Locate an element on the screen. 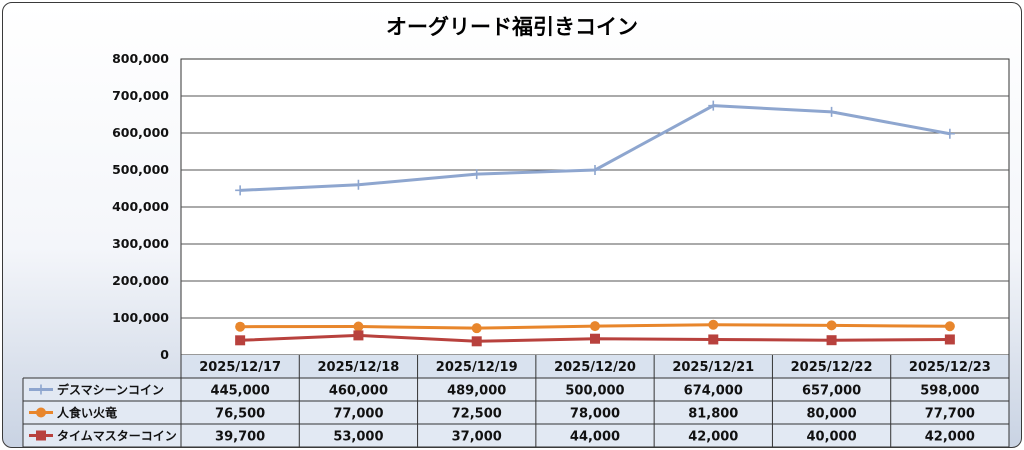 The height and width of the screenshot is (450, 1024). y-tick-label: 300,000 is located at coordinates (140, 243).